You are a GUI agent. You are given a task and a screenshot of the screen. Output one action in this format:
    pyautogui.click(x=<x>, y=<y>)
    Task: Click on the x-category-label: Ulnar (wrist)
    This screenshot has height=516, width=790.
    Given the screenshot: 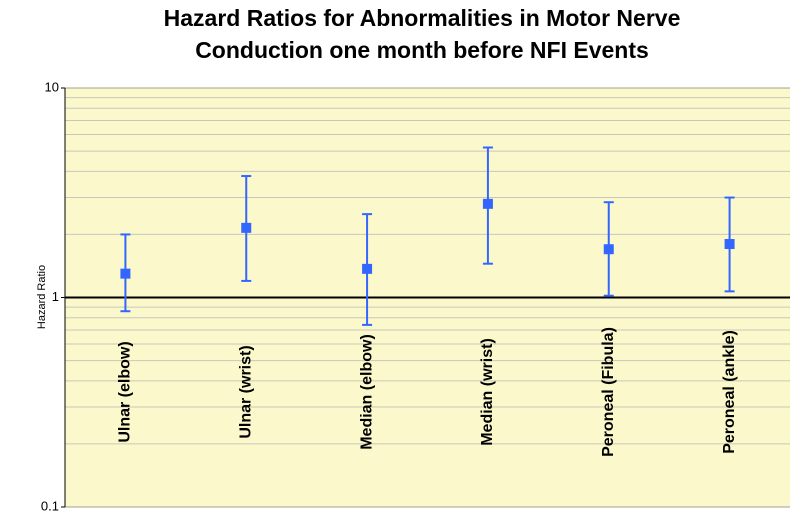 What is the action you would take?
    pyautogui.click(x=245, y=391)
    